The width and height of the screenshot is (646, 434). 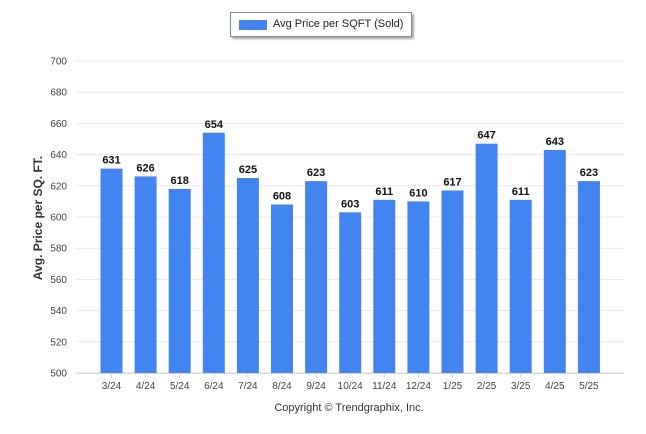 What do you see at coordinates (112, 386) in the screenshot?
I see `x-tick-label: 3/24` at bounding box center [112, 386].